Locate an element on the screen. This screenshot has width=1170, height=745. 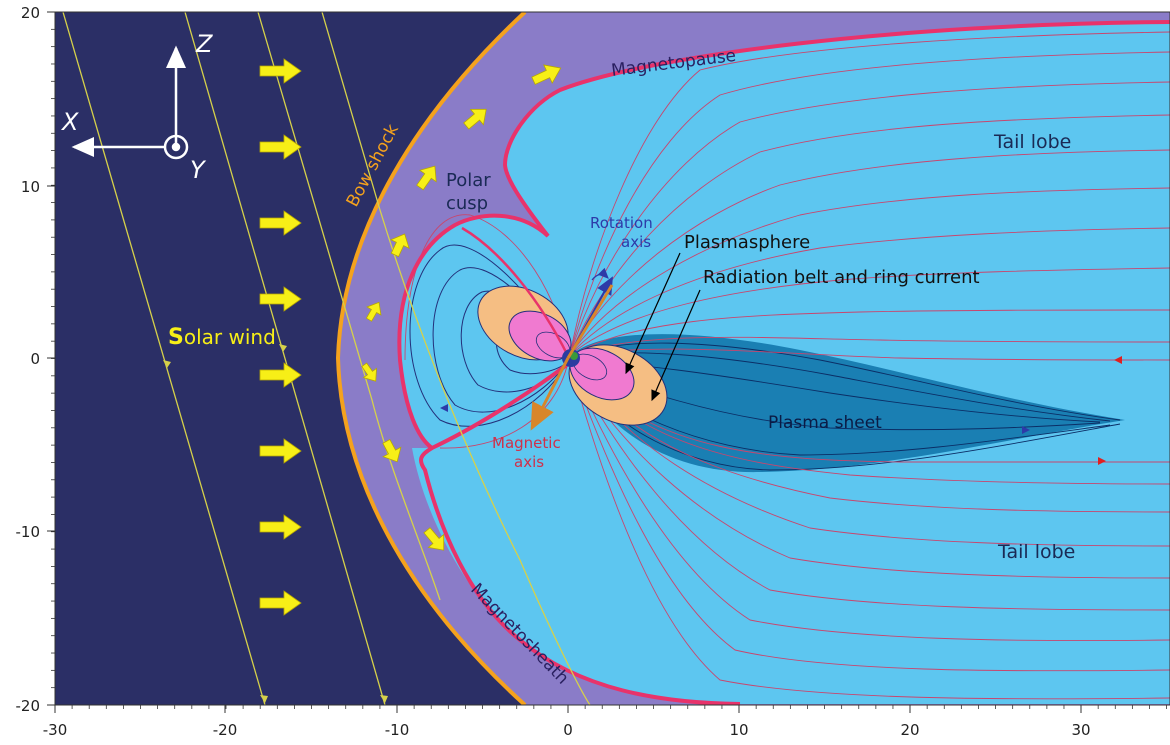
polar-cusp-label-line1: Polar is located at coordinates (468, 180).